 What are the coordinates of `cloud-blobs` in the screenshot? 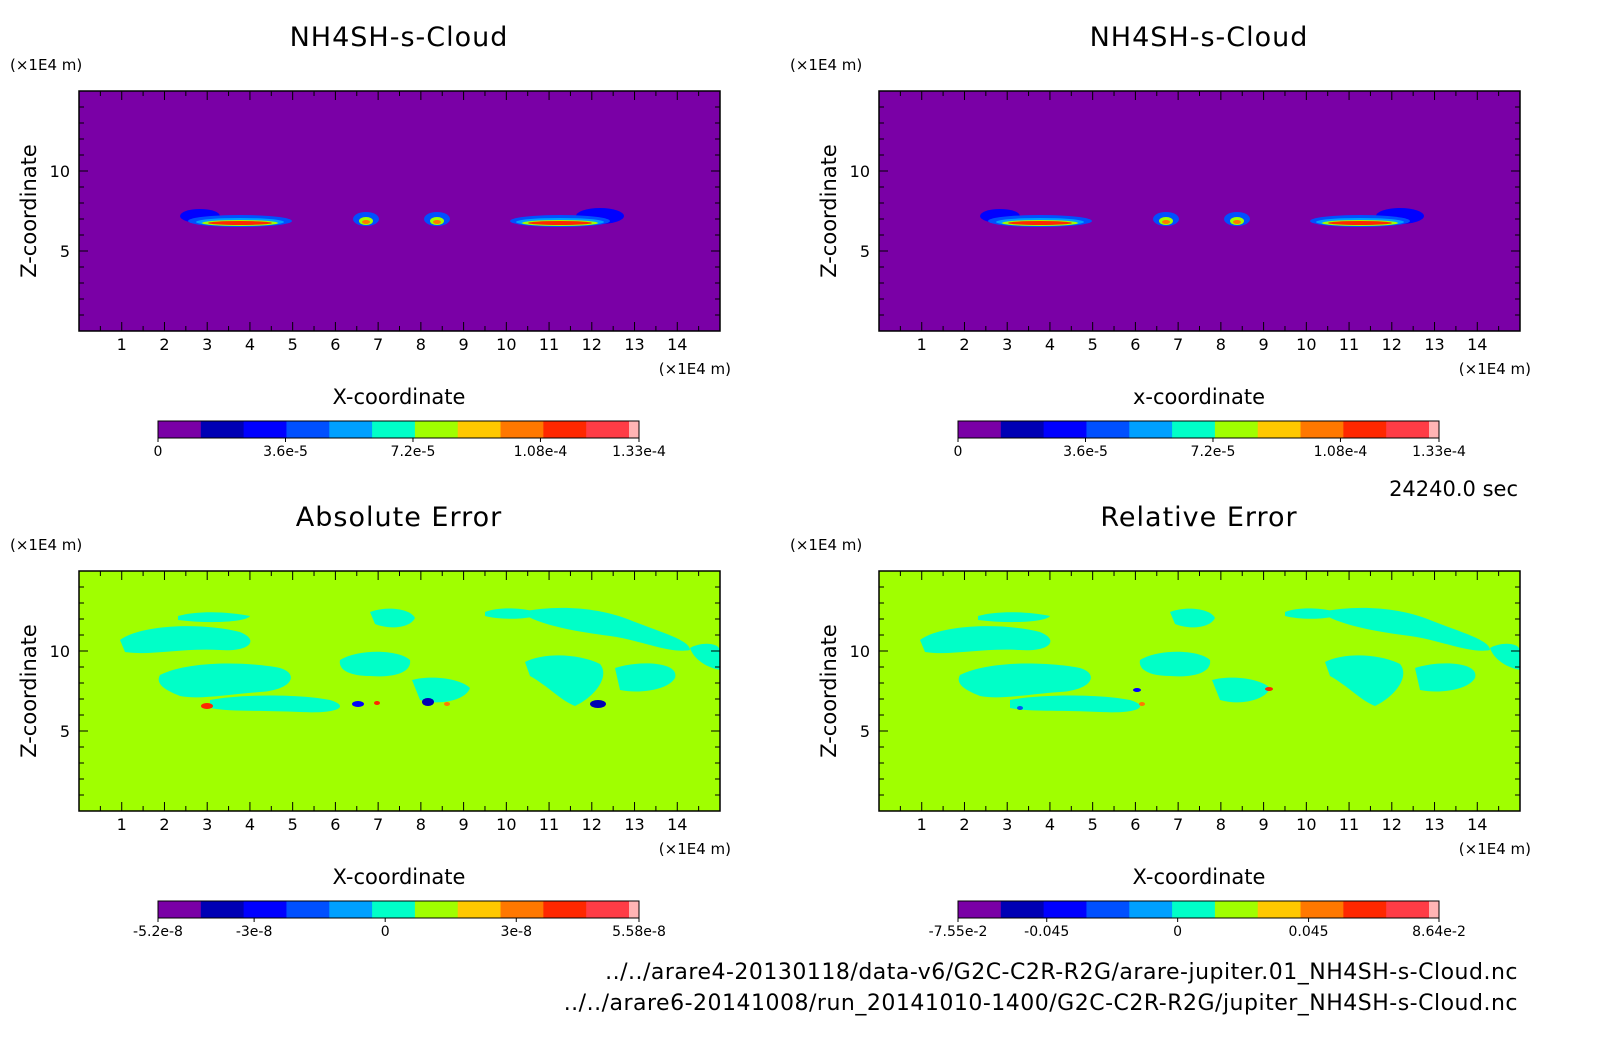 It's located at (1202, 217).